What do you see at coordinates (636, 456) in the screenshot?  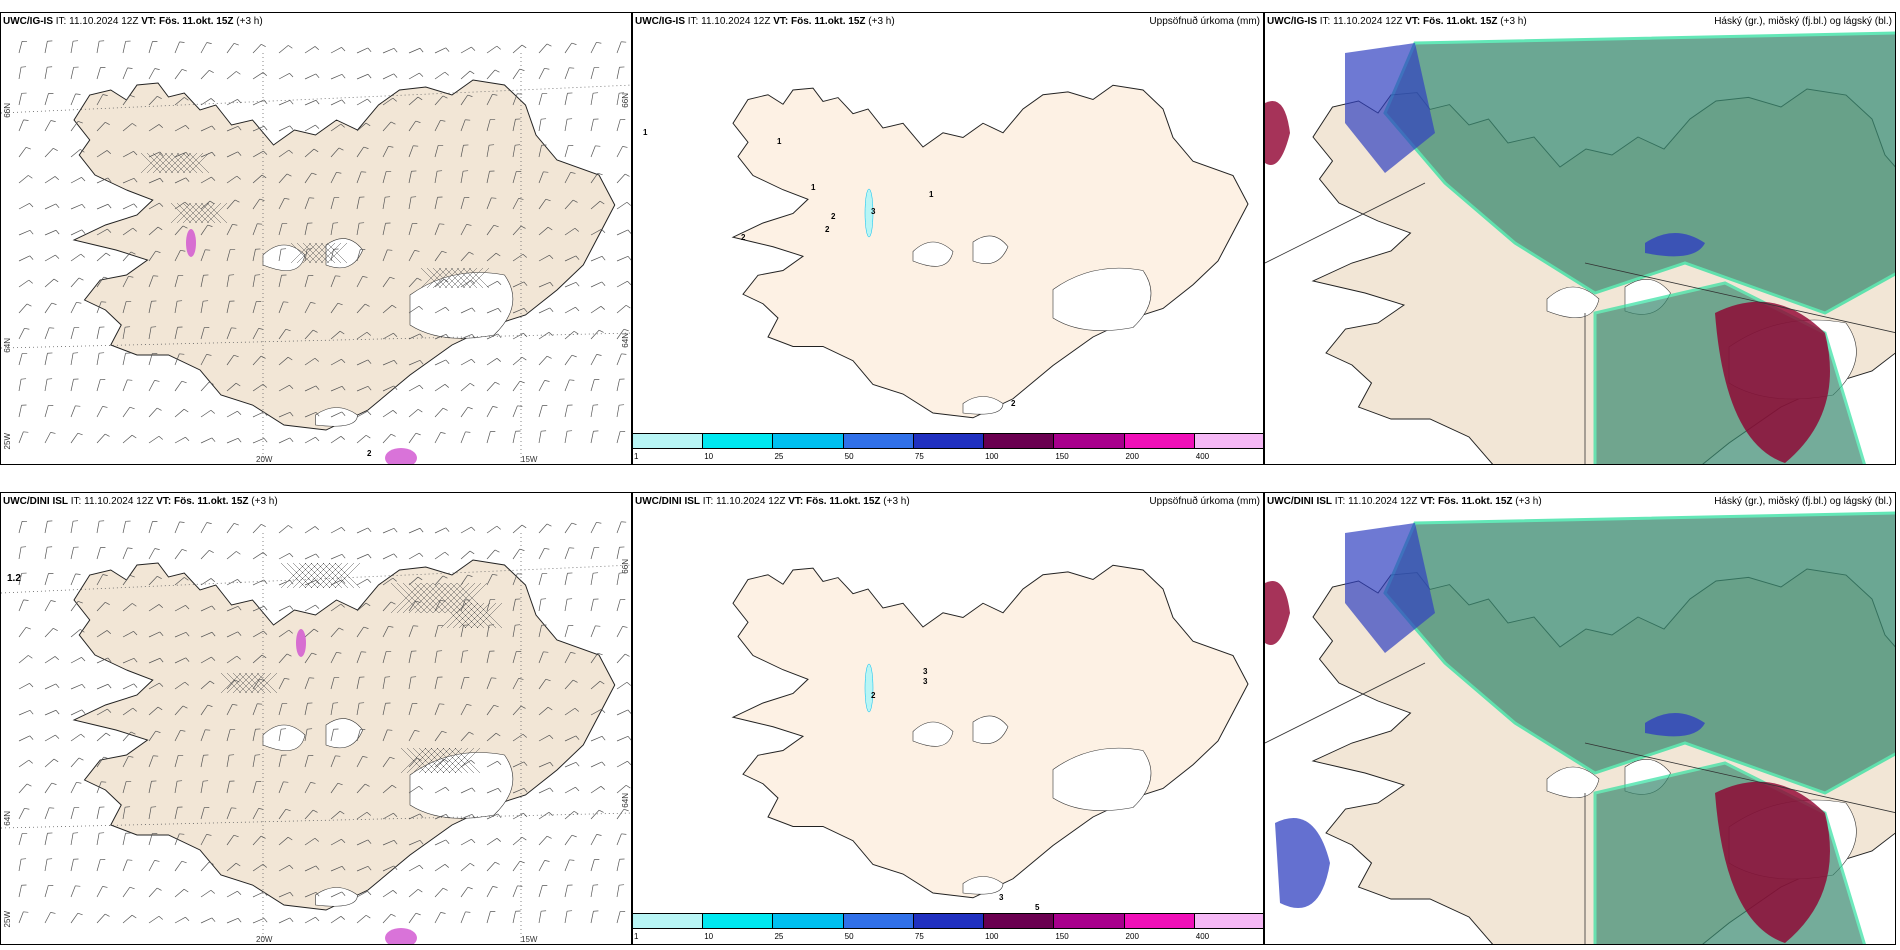 I see `colorbar-tick-label: 1` at bounding box center [636, 456].